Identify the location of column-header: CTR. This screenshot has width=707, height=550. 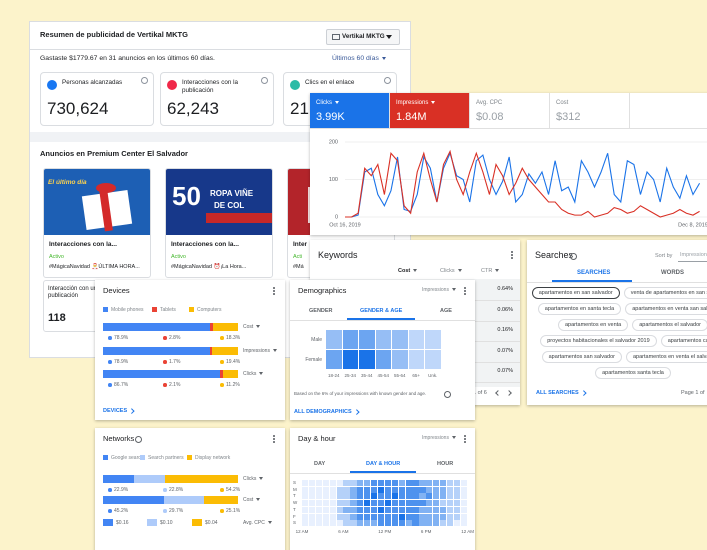
(490, 271).